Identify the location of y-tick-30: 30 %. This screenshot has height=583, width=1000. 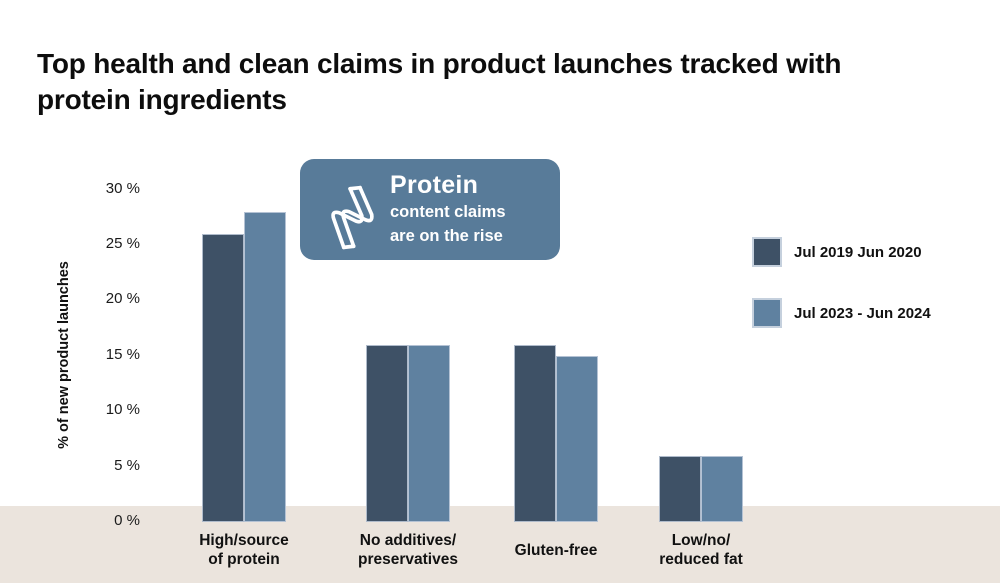
(122, 188).